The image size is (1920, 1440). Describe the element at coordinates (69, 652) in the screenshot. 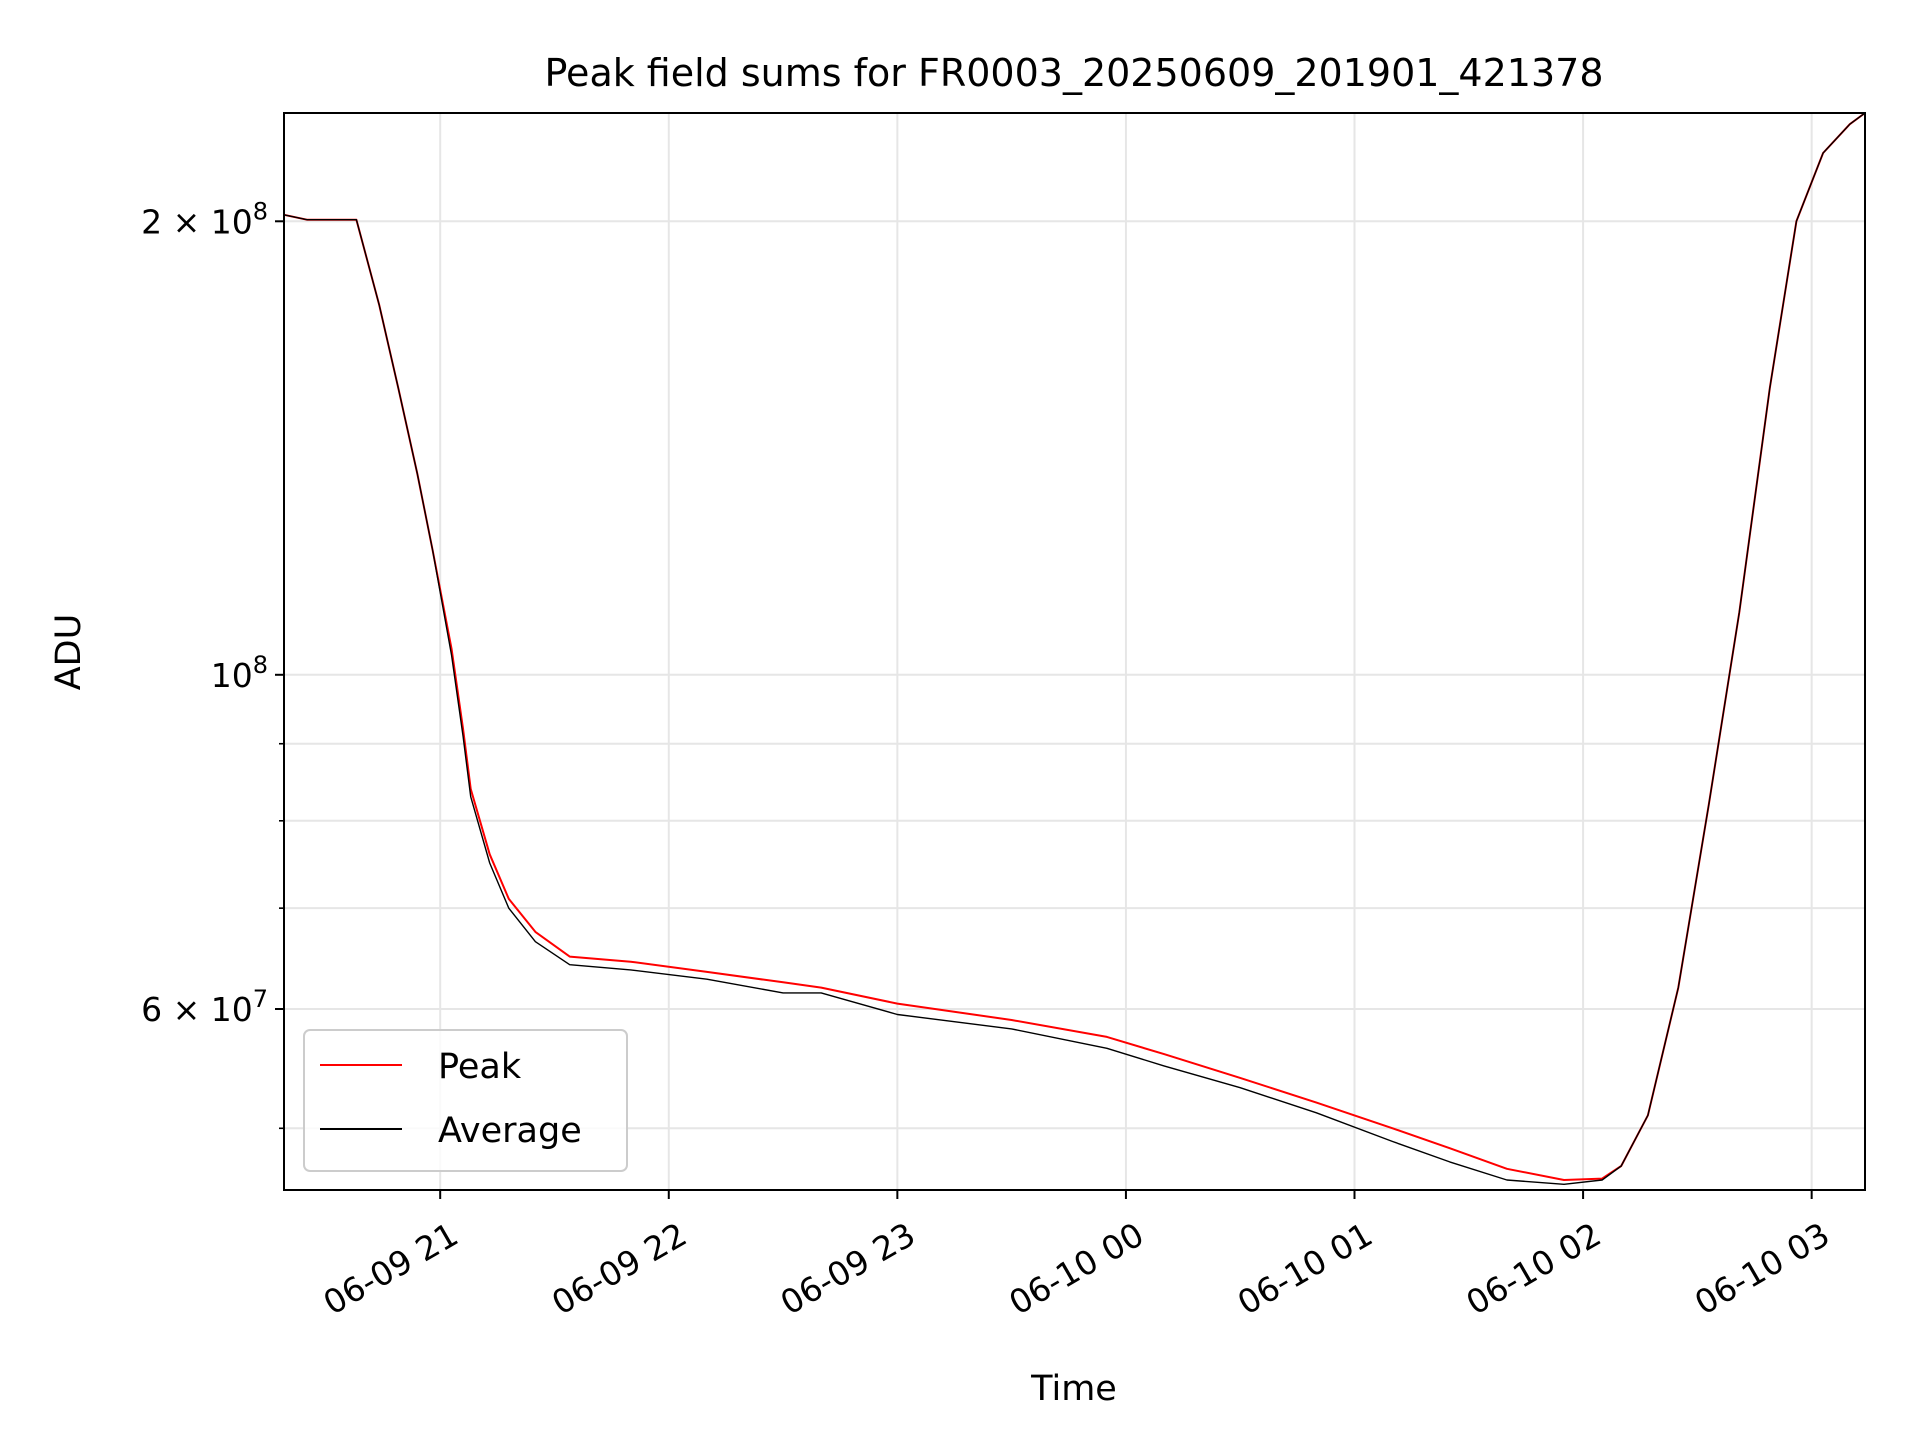

I see `y-axis-label: ADU` at that location.